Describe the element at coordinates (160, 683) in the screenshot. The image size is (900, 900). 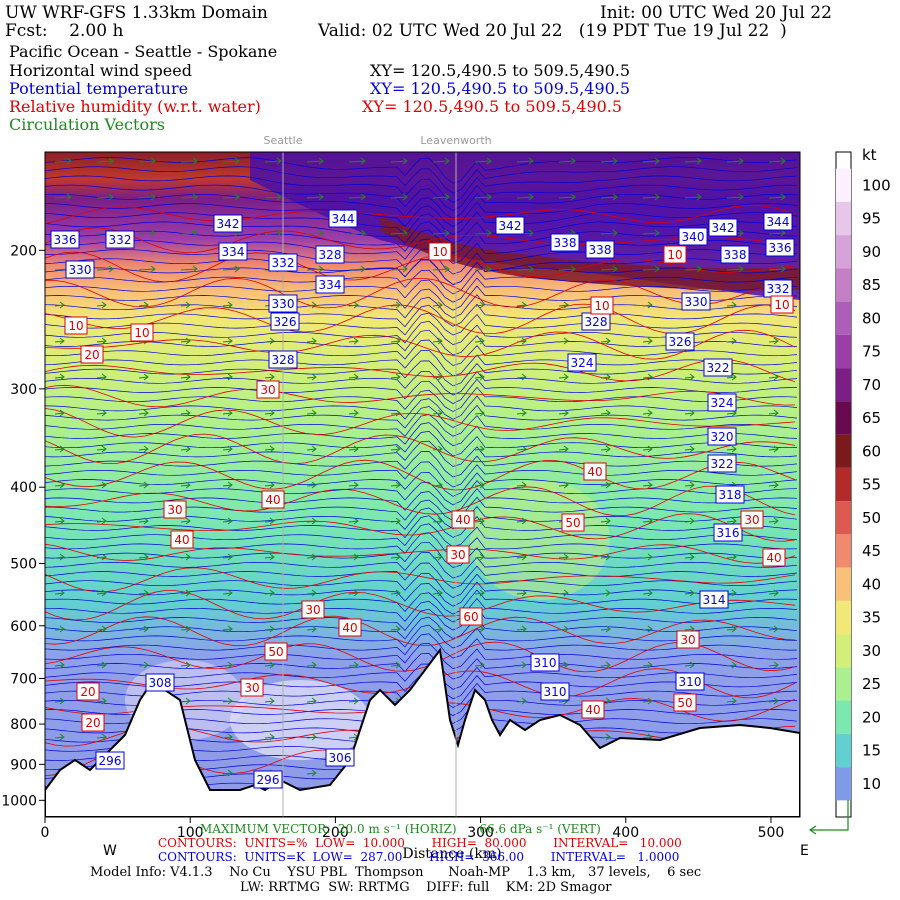
I see `theta-label: 308` at that location.